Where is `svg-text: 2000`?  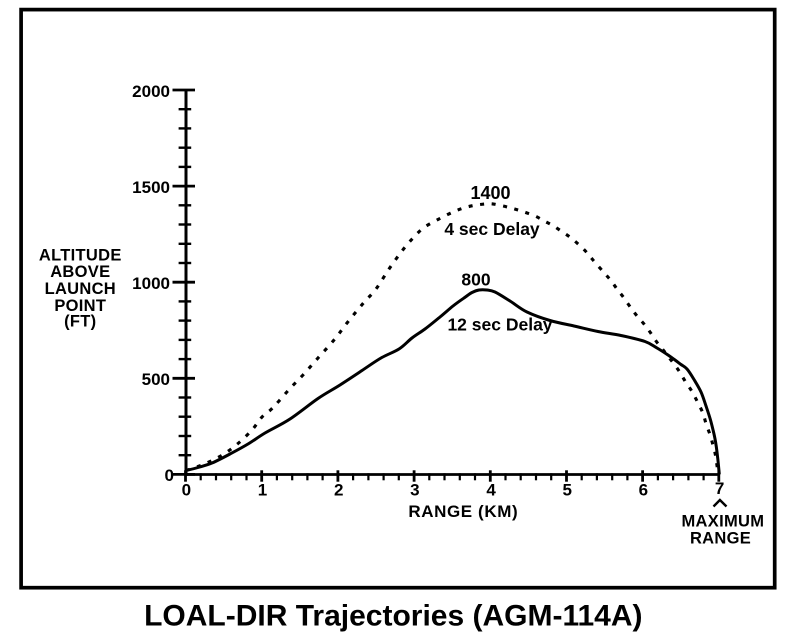
svg-text: 2000 is located at coordinates (151, 91).